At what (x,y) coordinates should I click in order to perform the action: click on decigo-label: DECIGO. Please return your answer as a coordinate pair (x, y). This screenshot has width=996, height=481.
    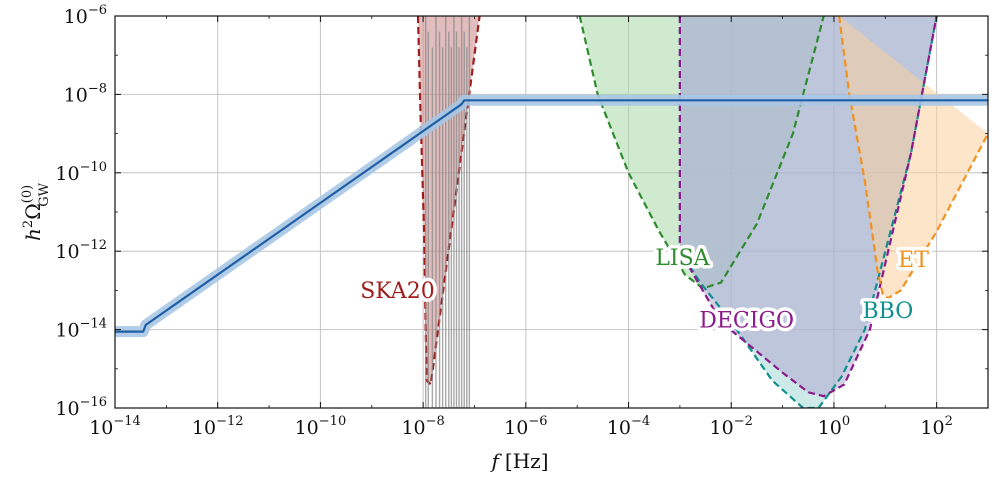
    Looking at the image, I should click on (746, 321).